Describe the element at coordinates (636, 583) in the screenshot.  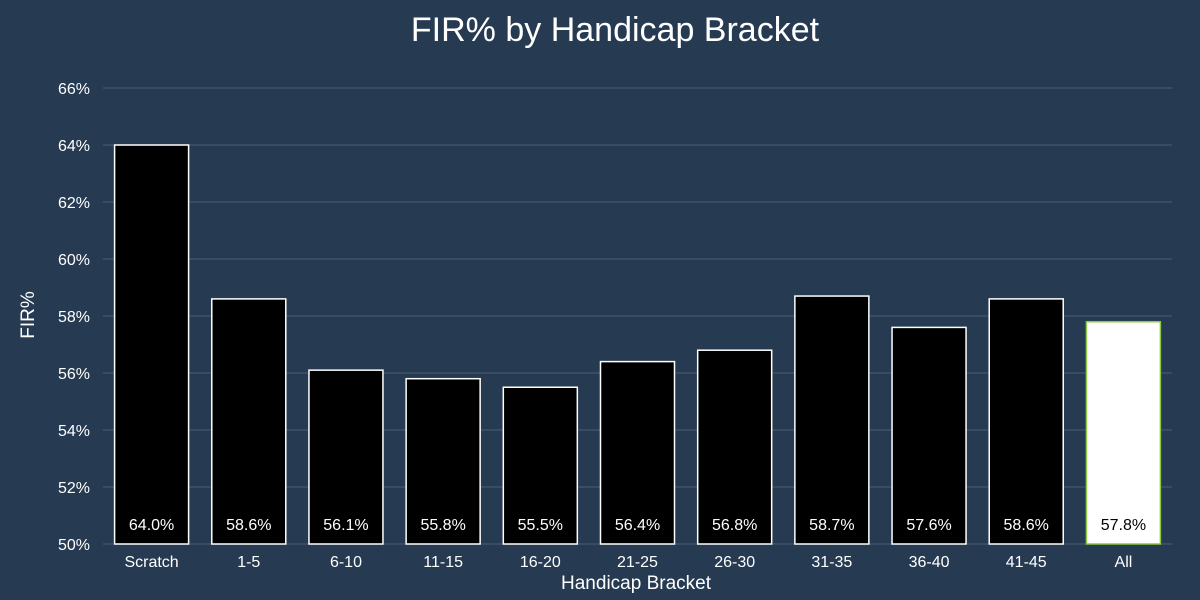
I see `x-axis-title: Handicap Bracket` at that location.